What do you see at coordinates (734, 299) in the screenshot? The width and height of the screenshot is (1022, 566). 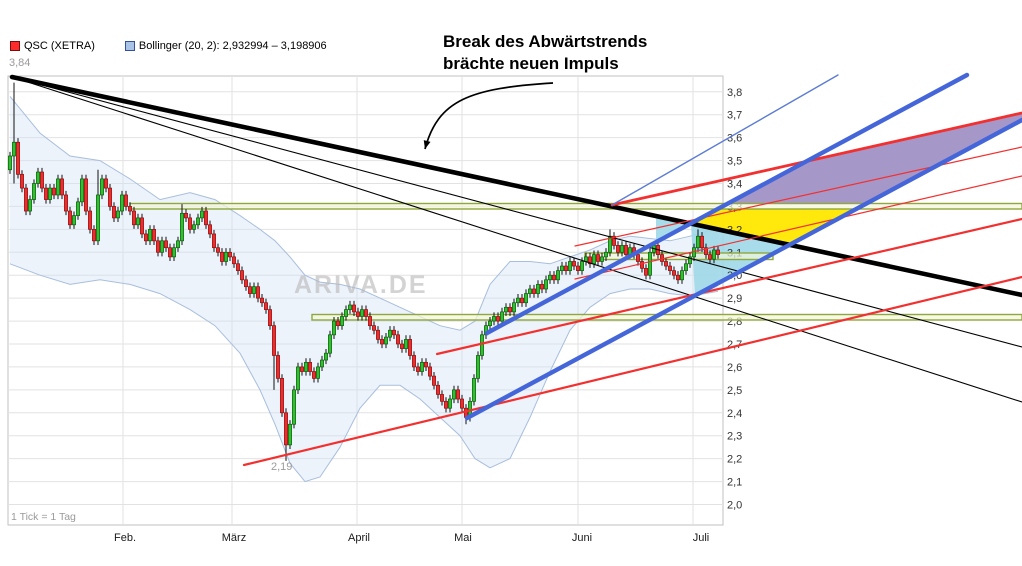 I see `y-tick-label: 2,9` at bounding box center [734, 299].